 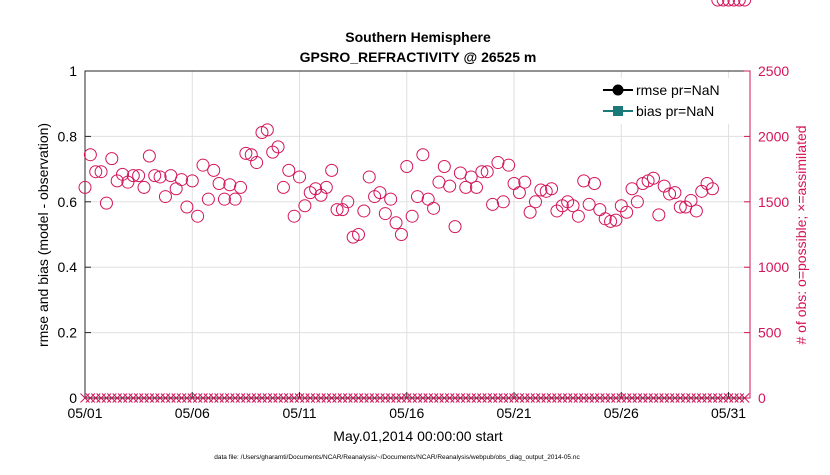 I want to click on assimilated-obs-marker, so click(x=744, y=398).